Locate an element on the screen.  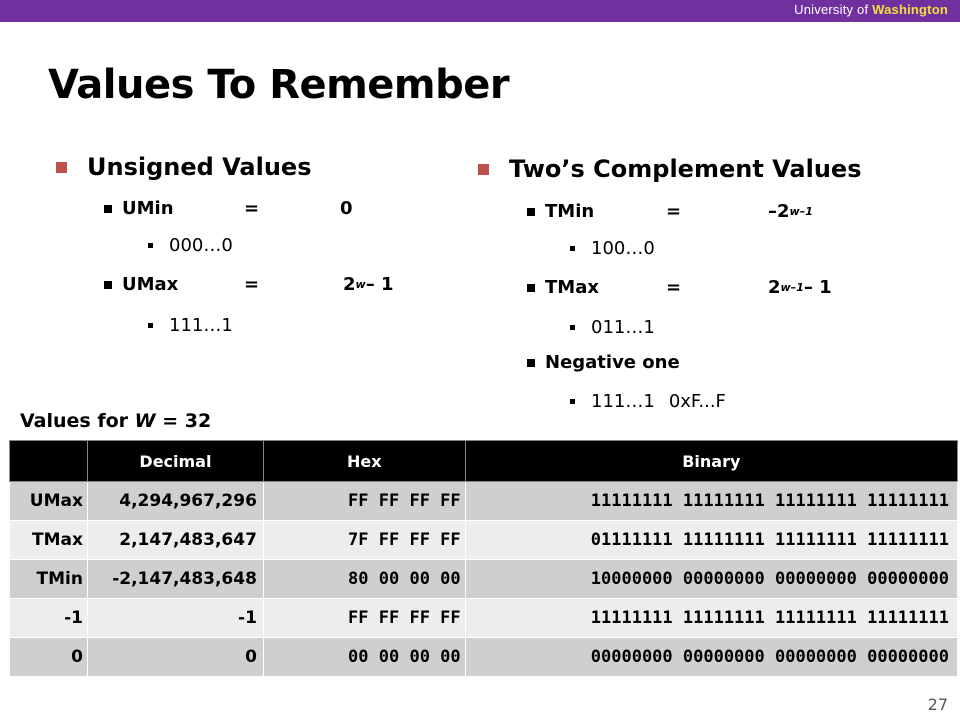
cell-decimal: 2,147,483,647 is located at coordinates (175, 540).